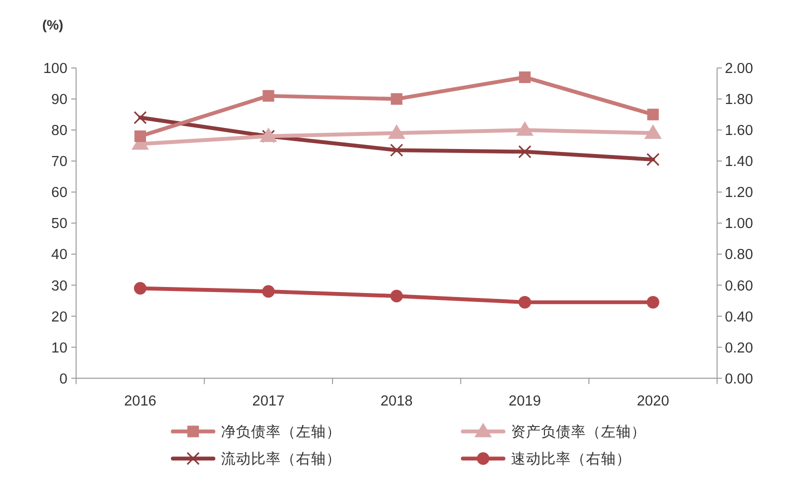 This screenshot has width=800, height=482. Describe the element at coordinates (578, 432) in the screenshot. I see `legend-label: 资产负债率（左轴）` at that location.